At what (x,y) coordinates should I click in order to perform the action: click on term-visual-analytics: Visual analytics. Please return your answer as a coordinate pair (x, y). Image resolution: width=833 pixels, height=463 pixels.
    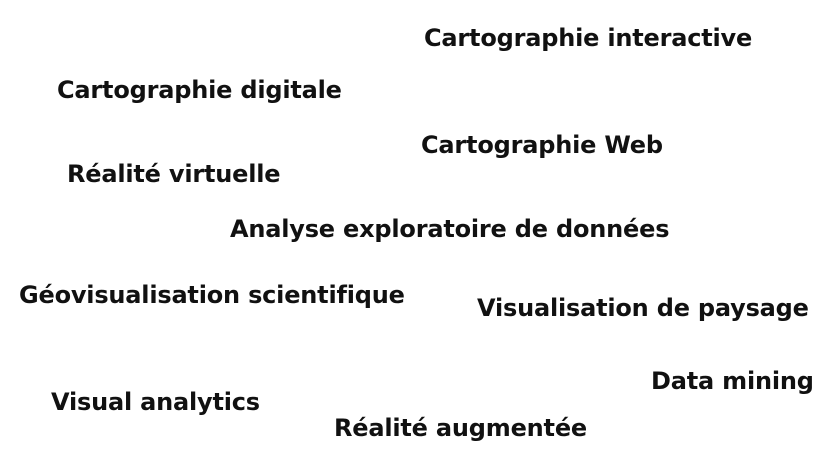
    Looking at the image, I should click on (155, 402).